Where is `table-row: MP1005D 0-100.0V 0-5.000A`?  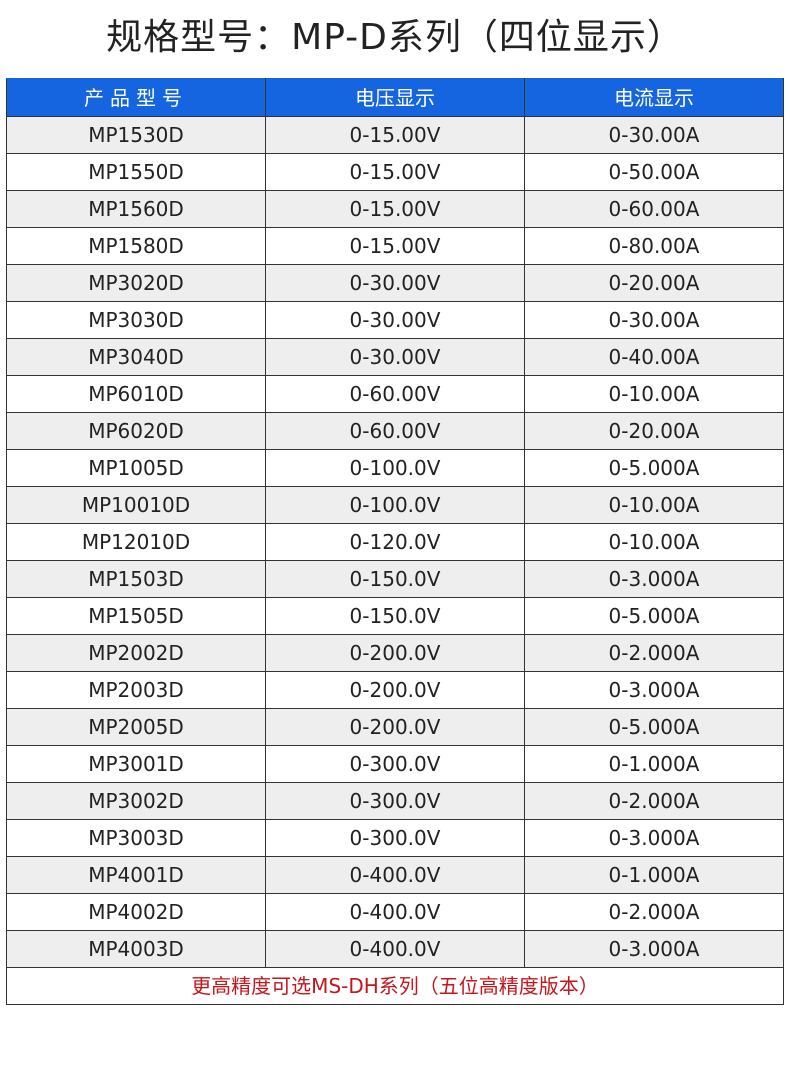
table-row: MP1005D 0-100.0V 0-5.000A is located at coordinates (395, 468).